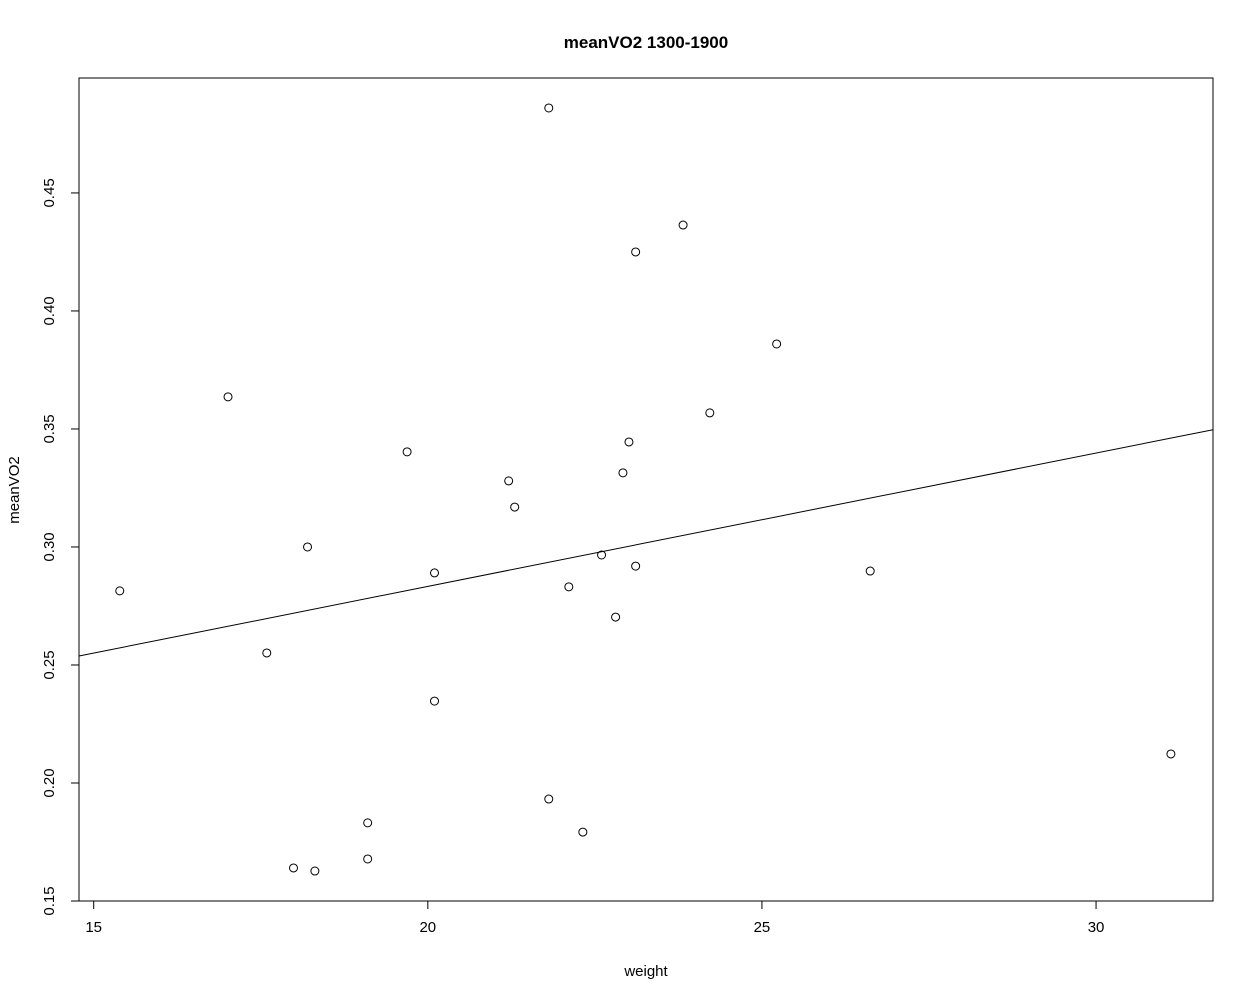 The width and height of the screenshot is (1254, 1000). What do you see at coordinates (1096, 927) in the screenshot?
I see `x-tick-label: 30` at bounding box center [1096, 927].